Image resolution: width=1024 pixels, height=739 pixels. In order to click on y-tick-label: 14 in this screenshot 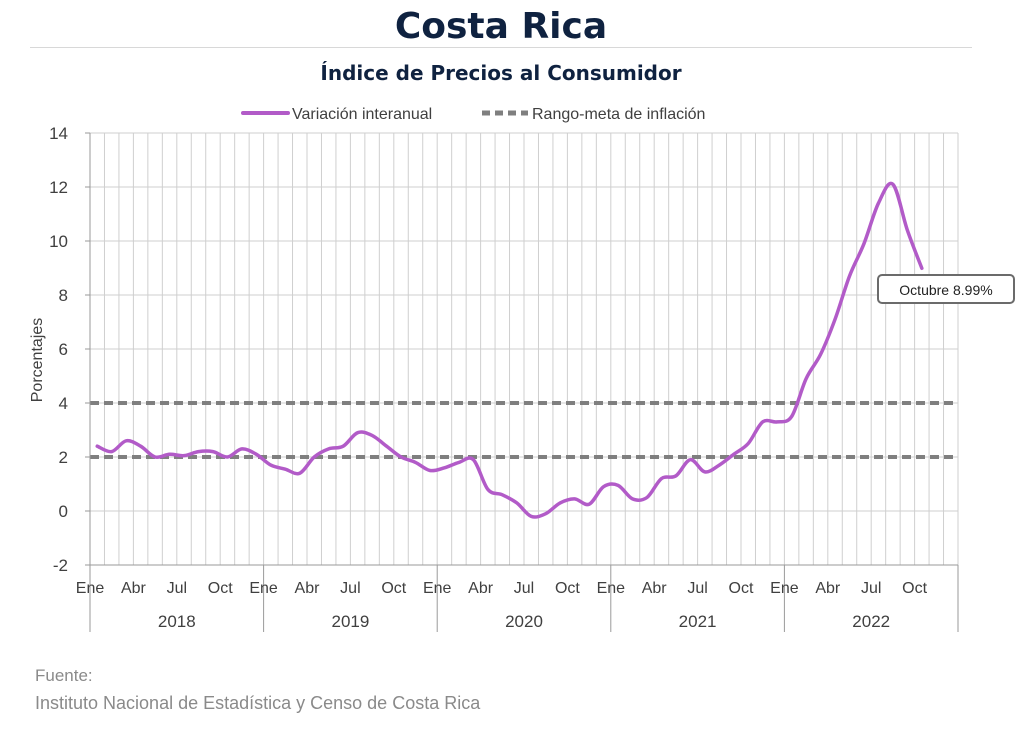, I will do `click(58, 133)`.